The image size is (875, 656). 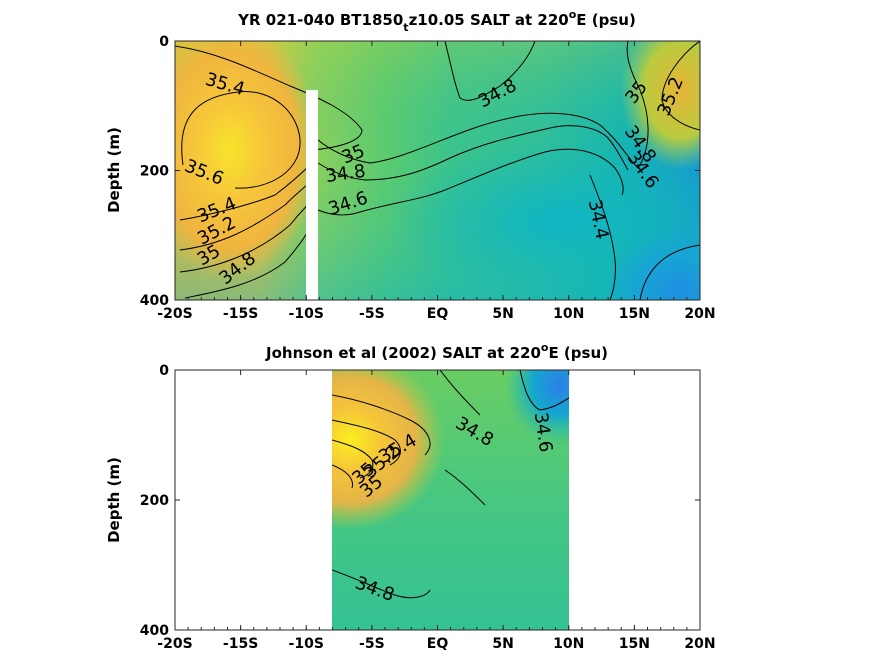 I want to click on chart-1-y-tick-label: 0, so click(x=164, y=42).